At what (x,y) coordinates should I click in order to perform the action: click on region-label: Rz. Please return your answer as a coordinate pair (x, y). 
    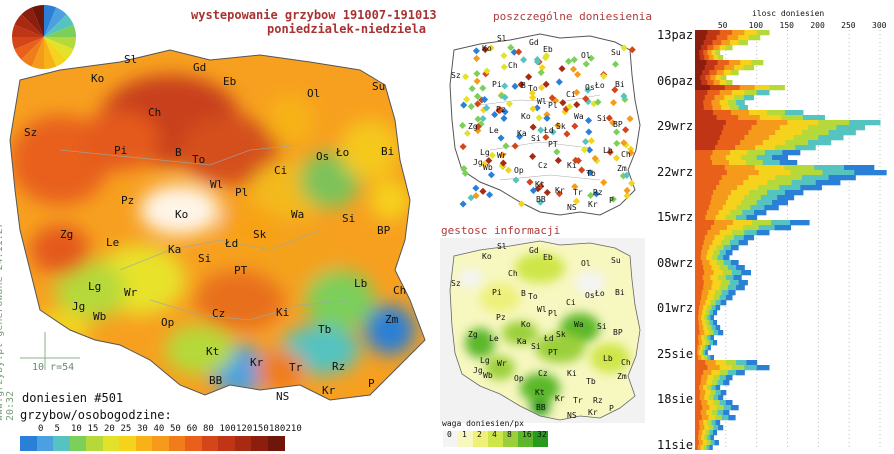
    Looking at the image, I should click on (598, 192).